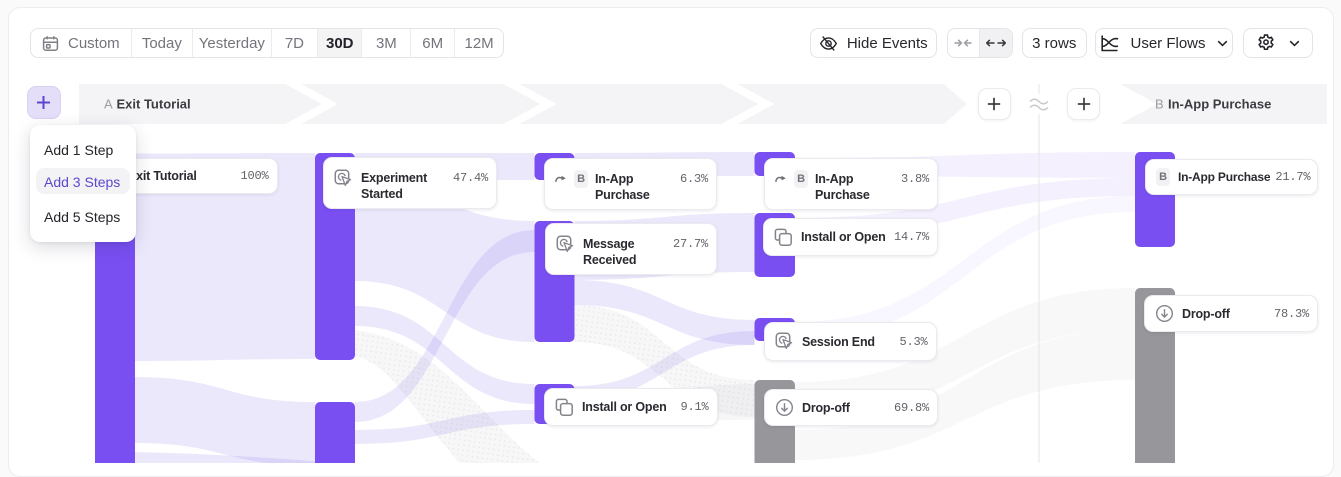 The height and width of the screenshot is (477, 1341). Describe the element at coordinates (1219, 104) in the screenshot. I see `svg-text: In-App Purchase` at that location.